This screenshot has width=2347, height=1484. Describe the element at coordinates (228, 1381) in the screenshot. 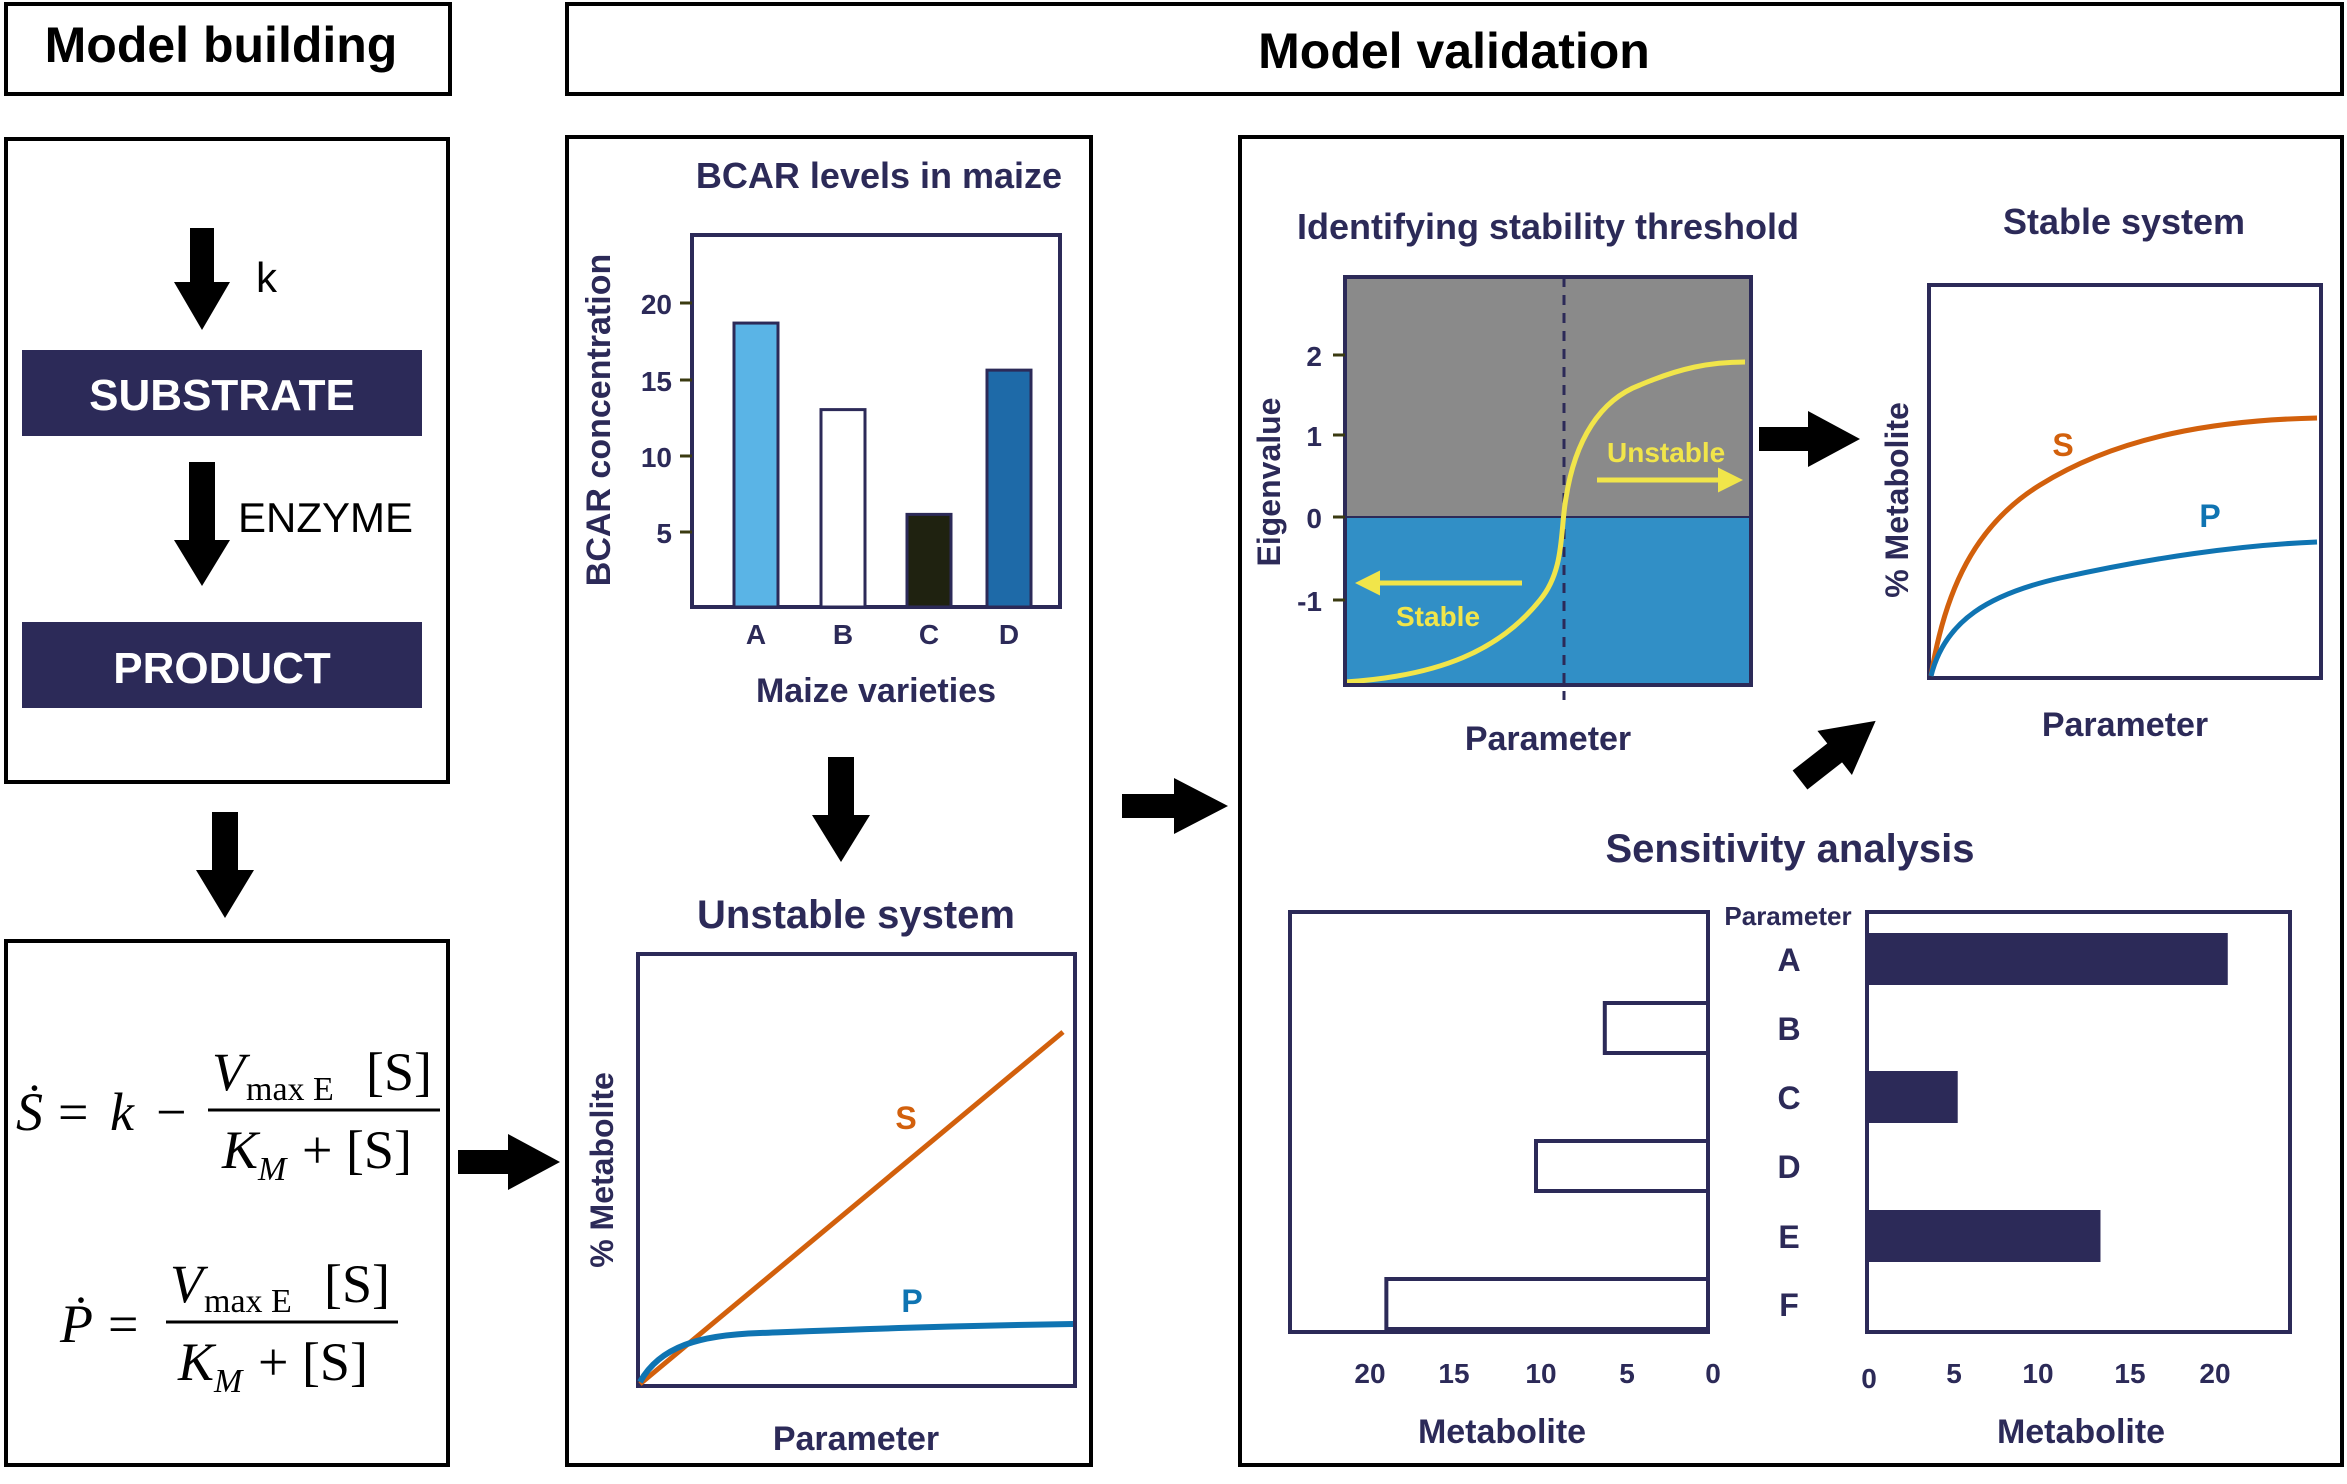

I see `p-denominator-sub: M` at that location.